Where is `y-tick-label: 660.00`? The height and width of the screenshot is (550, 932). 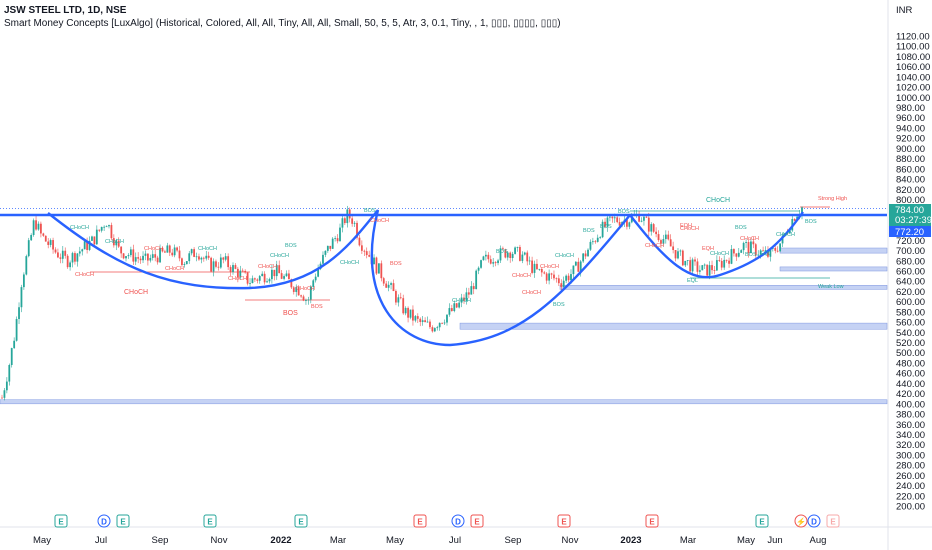 y-tick-label: 660.00 is located at coordinates (910, 272).